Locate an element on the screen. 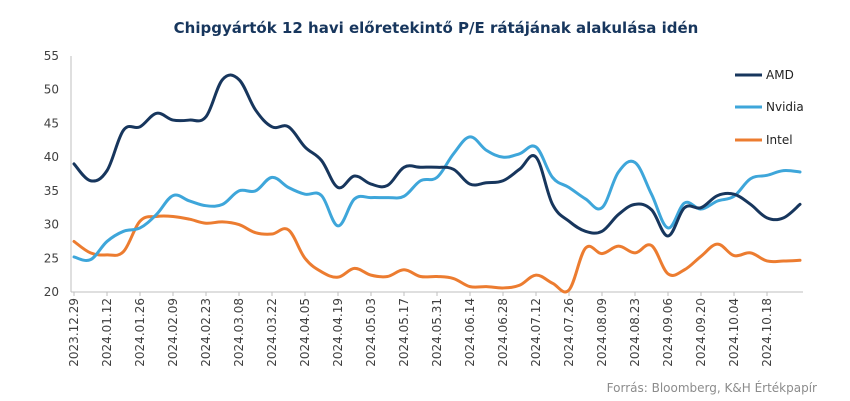 The image size is (850, 401). x-tick-label: 2024.09.06 is located at coordinates (668, 332).